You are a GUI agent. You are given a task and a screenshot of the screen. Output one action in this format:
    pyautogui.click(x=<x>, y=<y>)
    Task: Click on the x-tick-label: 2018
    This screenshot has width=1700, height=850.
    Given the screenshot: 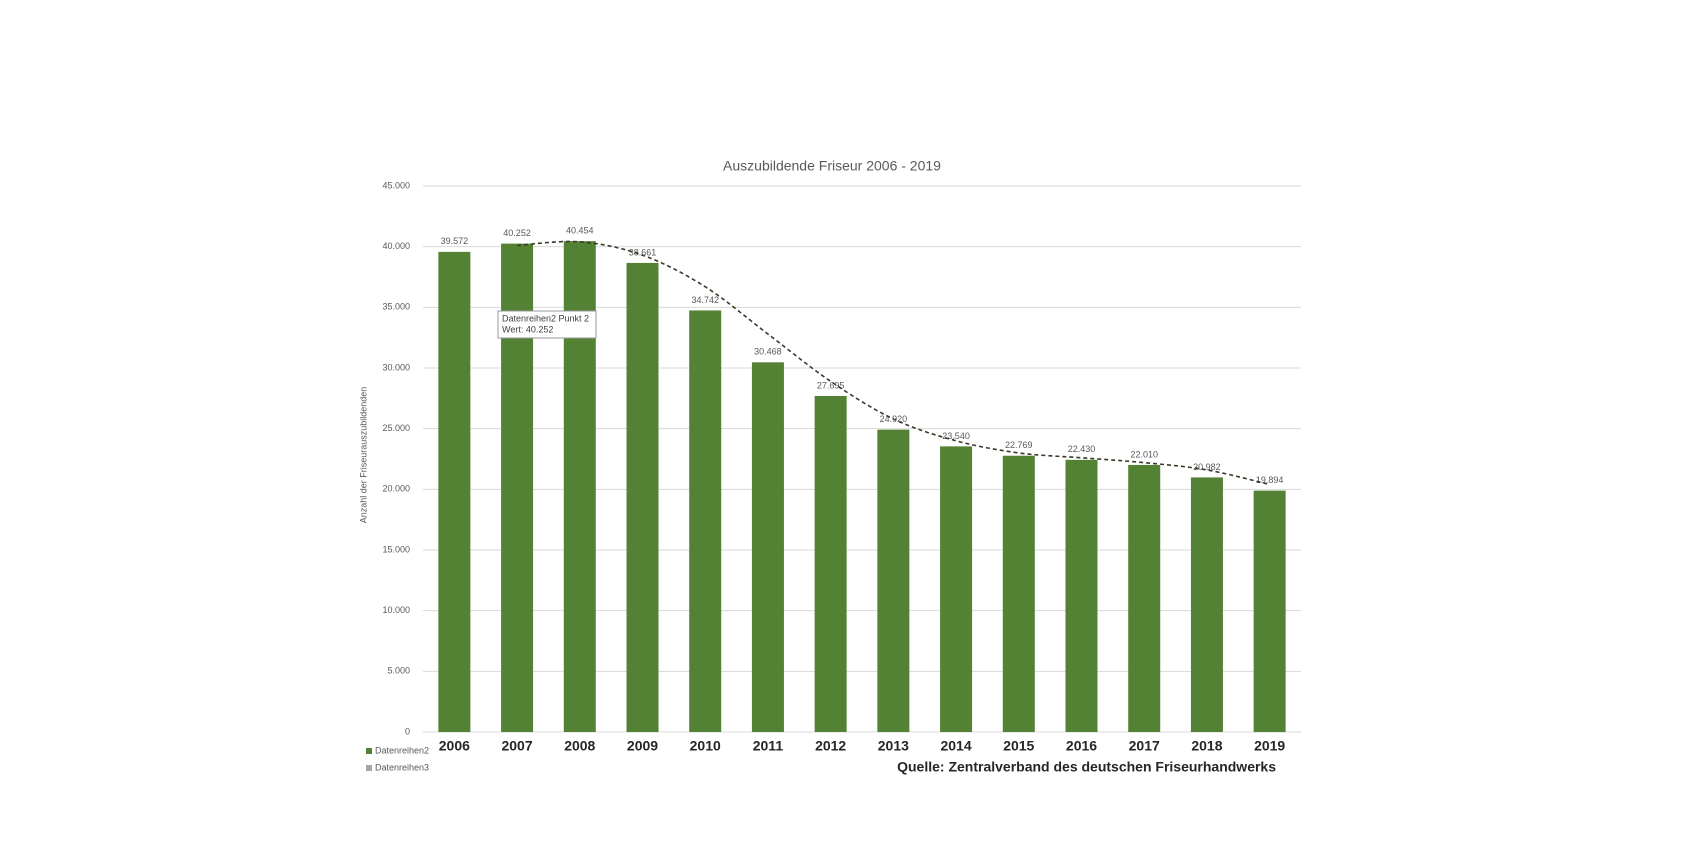 What is the action you would take?
    pyautogui.click(x=1206, y=746)
    